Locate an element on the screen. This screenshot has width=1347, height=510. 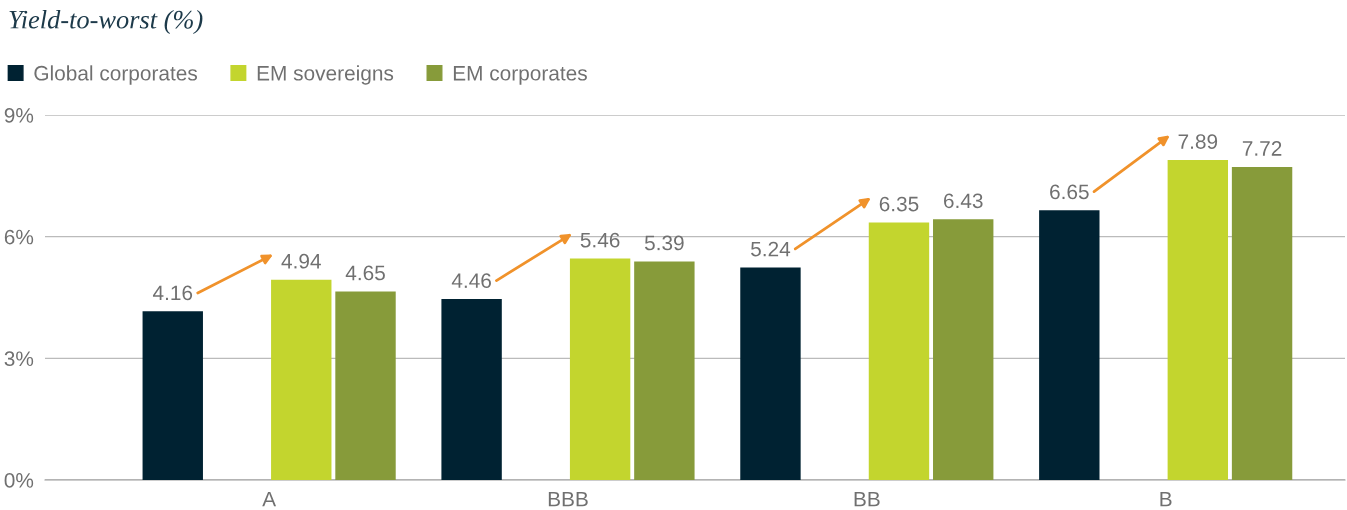
legend-label: EM corporates is located at coordinates (520, 75).